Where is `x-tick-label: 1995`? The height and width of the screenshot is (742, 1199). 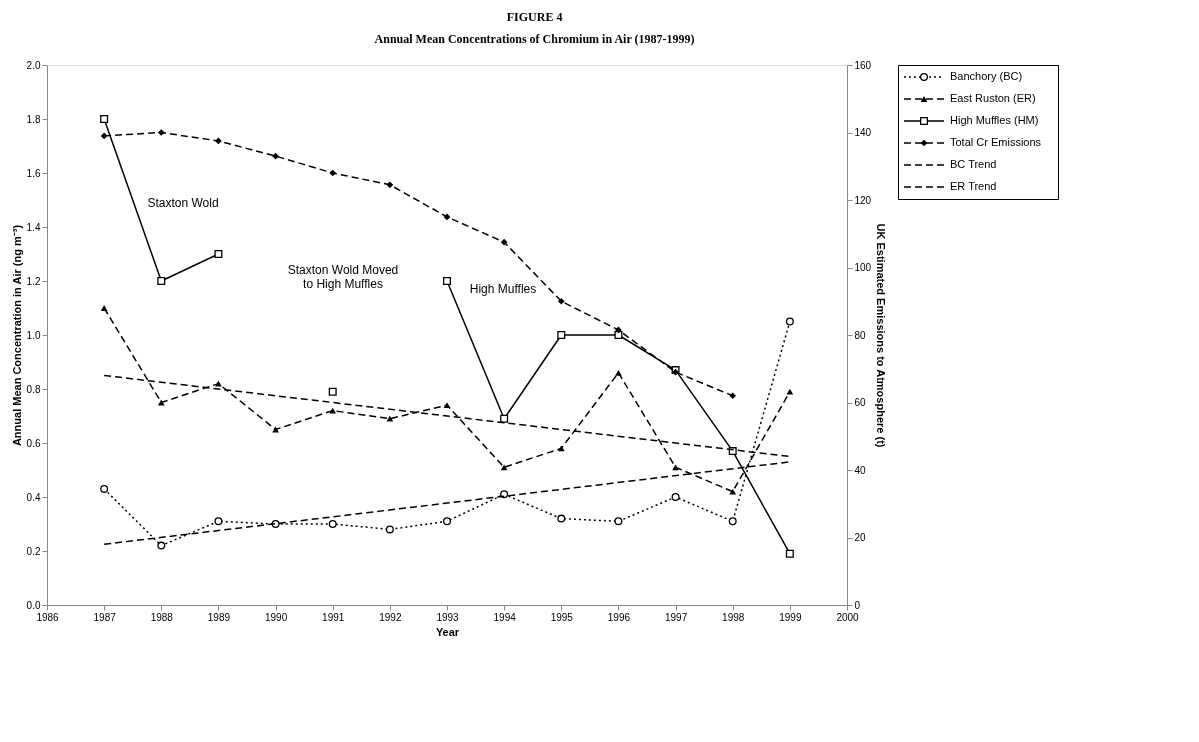
x-tick-label: 1995 is located at coordinates (562, 617).